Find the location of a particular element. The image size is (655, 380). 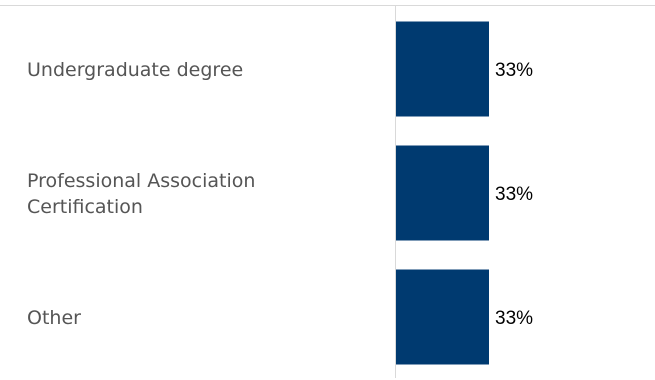

category-label-0: Undergraduate degree is located at coordinates (135, 70).